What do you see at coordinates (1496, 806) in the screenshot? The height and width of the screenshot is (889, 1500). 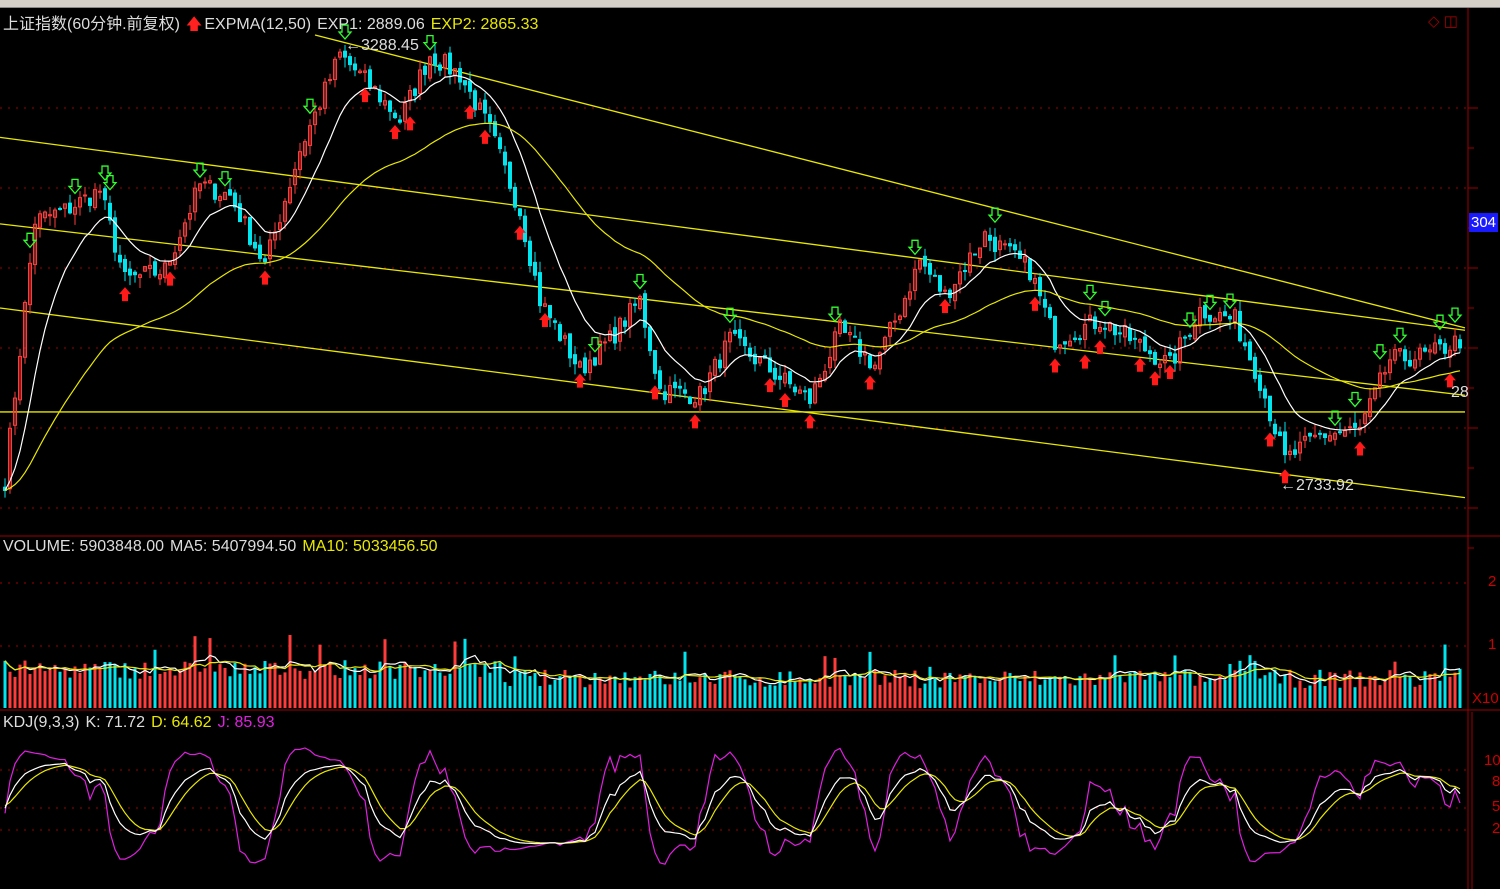 I see `kdj-tick-50: 5` at bounding box center [1496, 806].